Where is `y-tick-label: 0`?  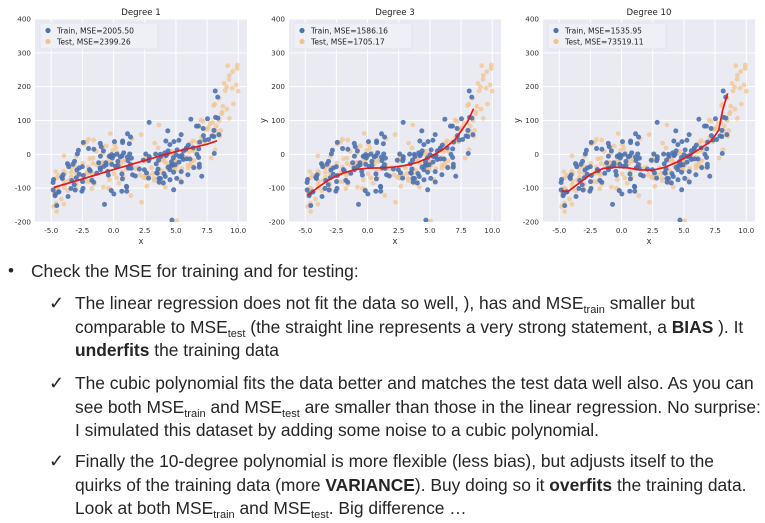
y-tick-label: 0 is located at coordinates (282, 154).